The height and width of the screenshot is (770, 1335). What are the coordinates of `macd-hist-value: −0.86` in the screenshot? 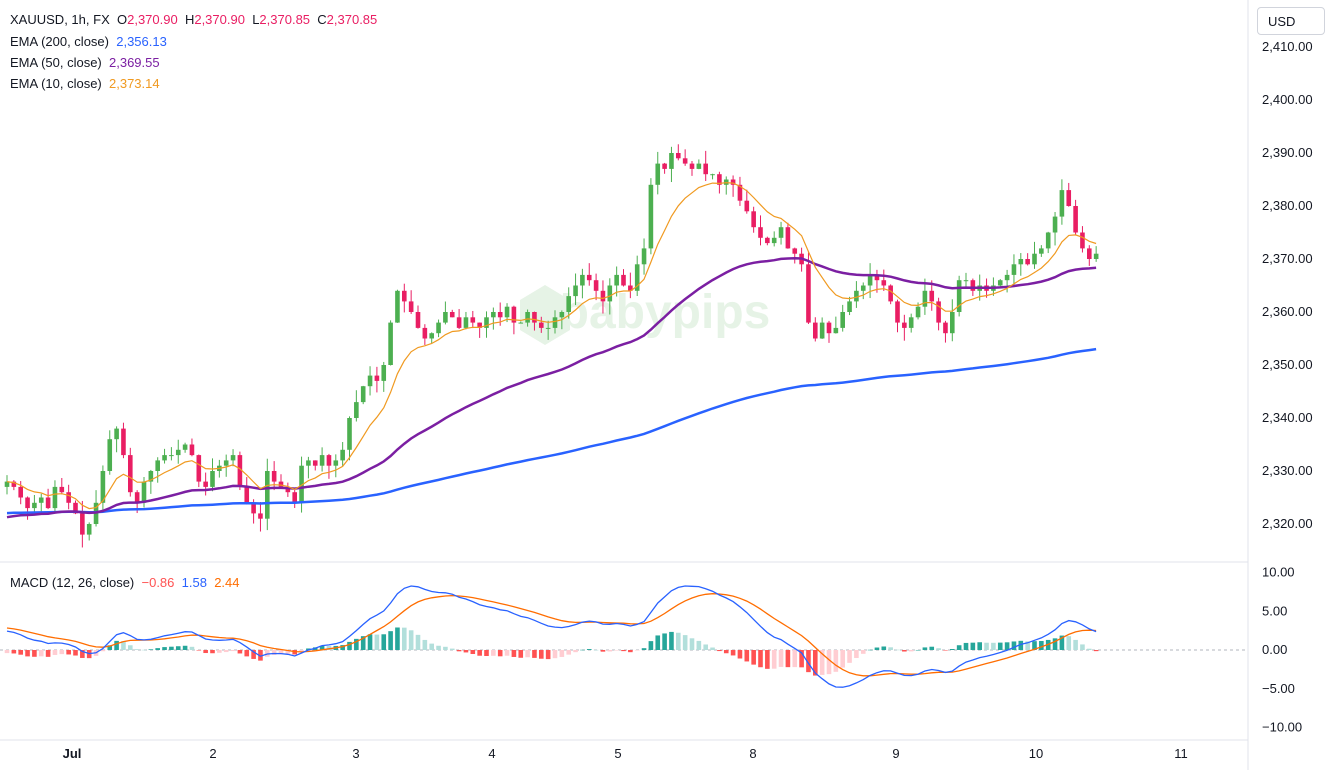 It's located at (158, 582).